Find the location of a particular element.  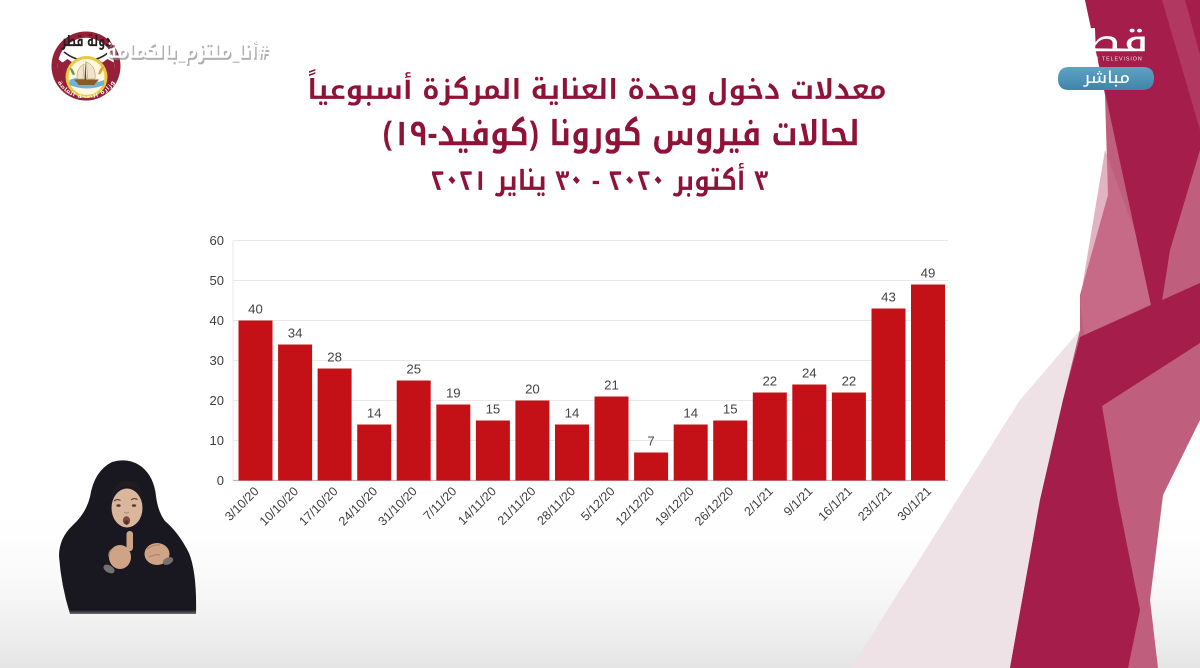

svg-text: 25 is located at coordinates (413, 369).